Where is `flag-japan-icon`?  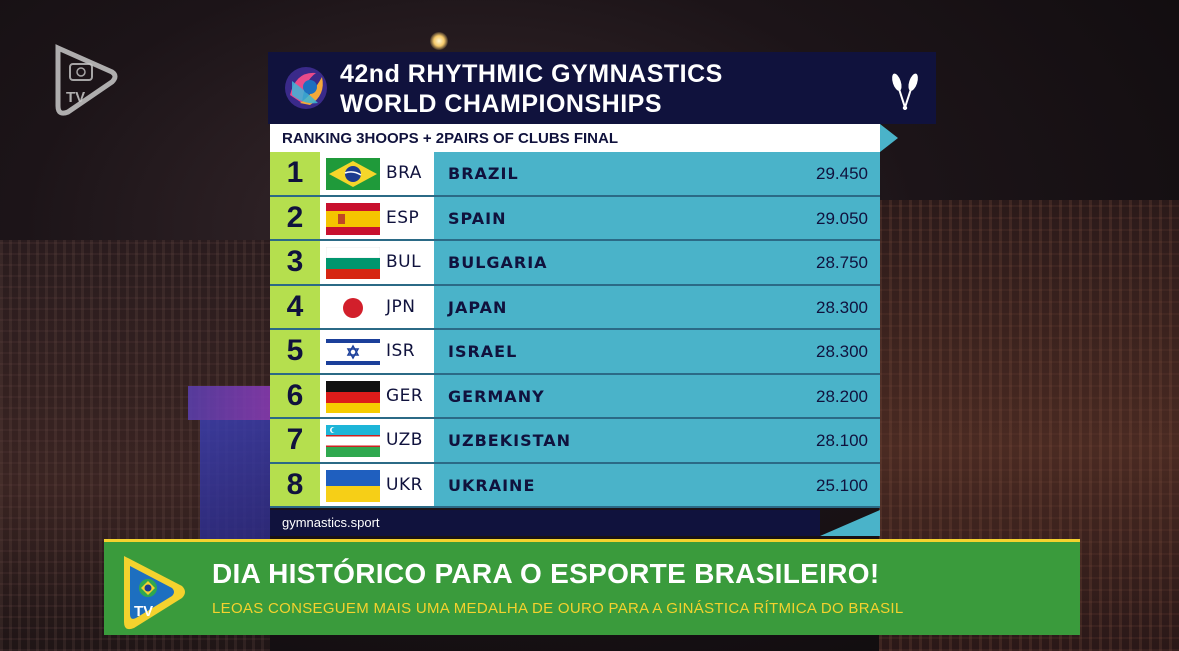 flag-japan-icon is located at coordinates (353, 307).